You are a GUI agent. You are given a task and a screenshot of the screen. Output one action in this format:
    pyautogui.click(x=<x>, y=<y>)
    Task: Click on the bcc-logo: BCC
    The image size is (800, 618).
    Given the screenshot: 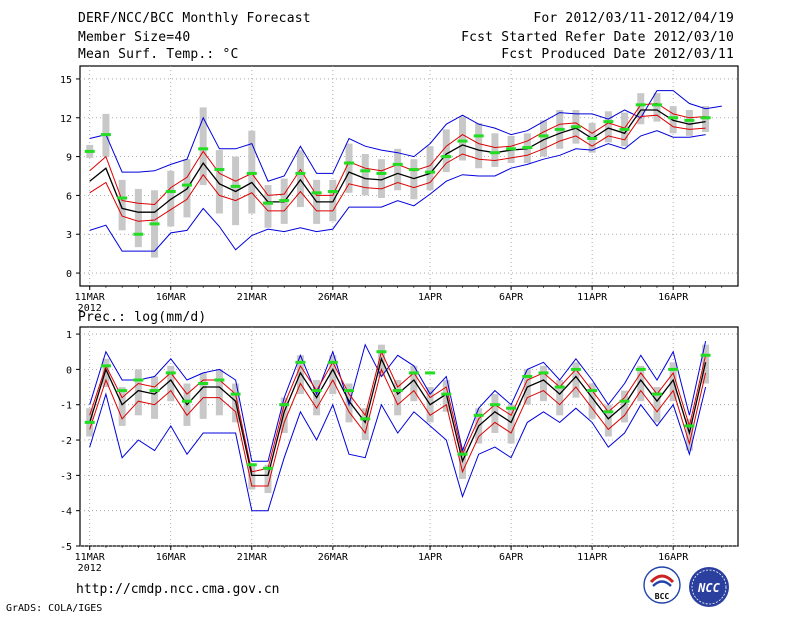 What is the action you would take?
    pyautogui.click(x=662, y=585)
    